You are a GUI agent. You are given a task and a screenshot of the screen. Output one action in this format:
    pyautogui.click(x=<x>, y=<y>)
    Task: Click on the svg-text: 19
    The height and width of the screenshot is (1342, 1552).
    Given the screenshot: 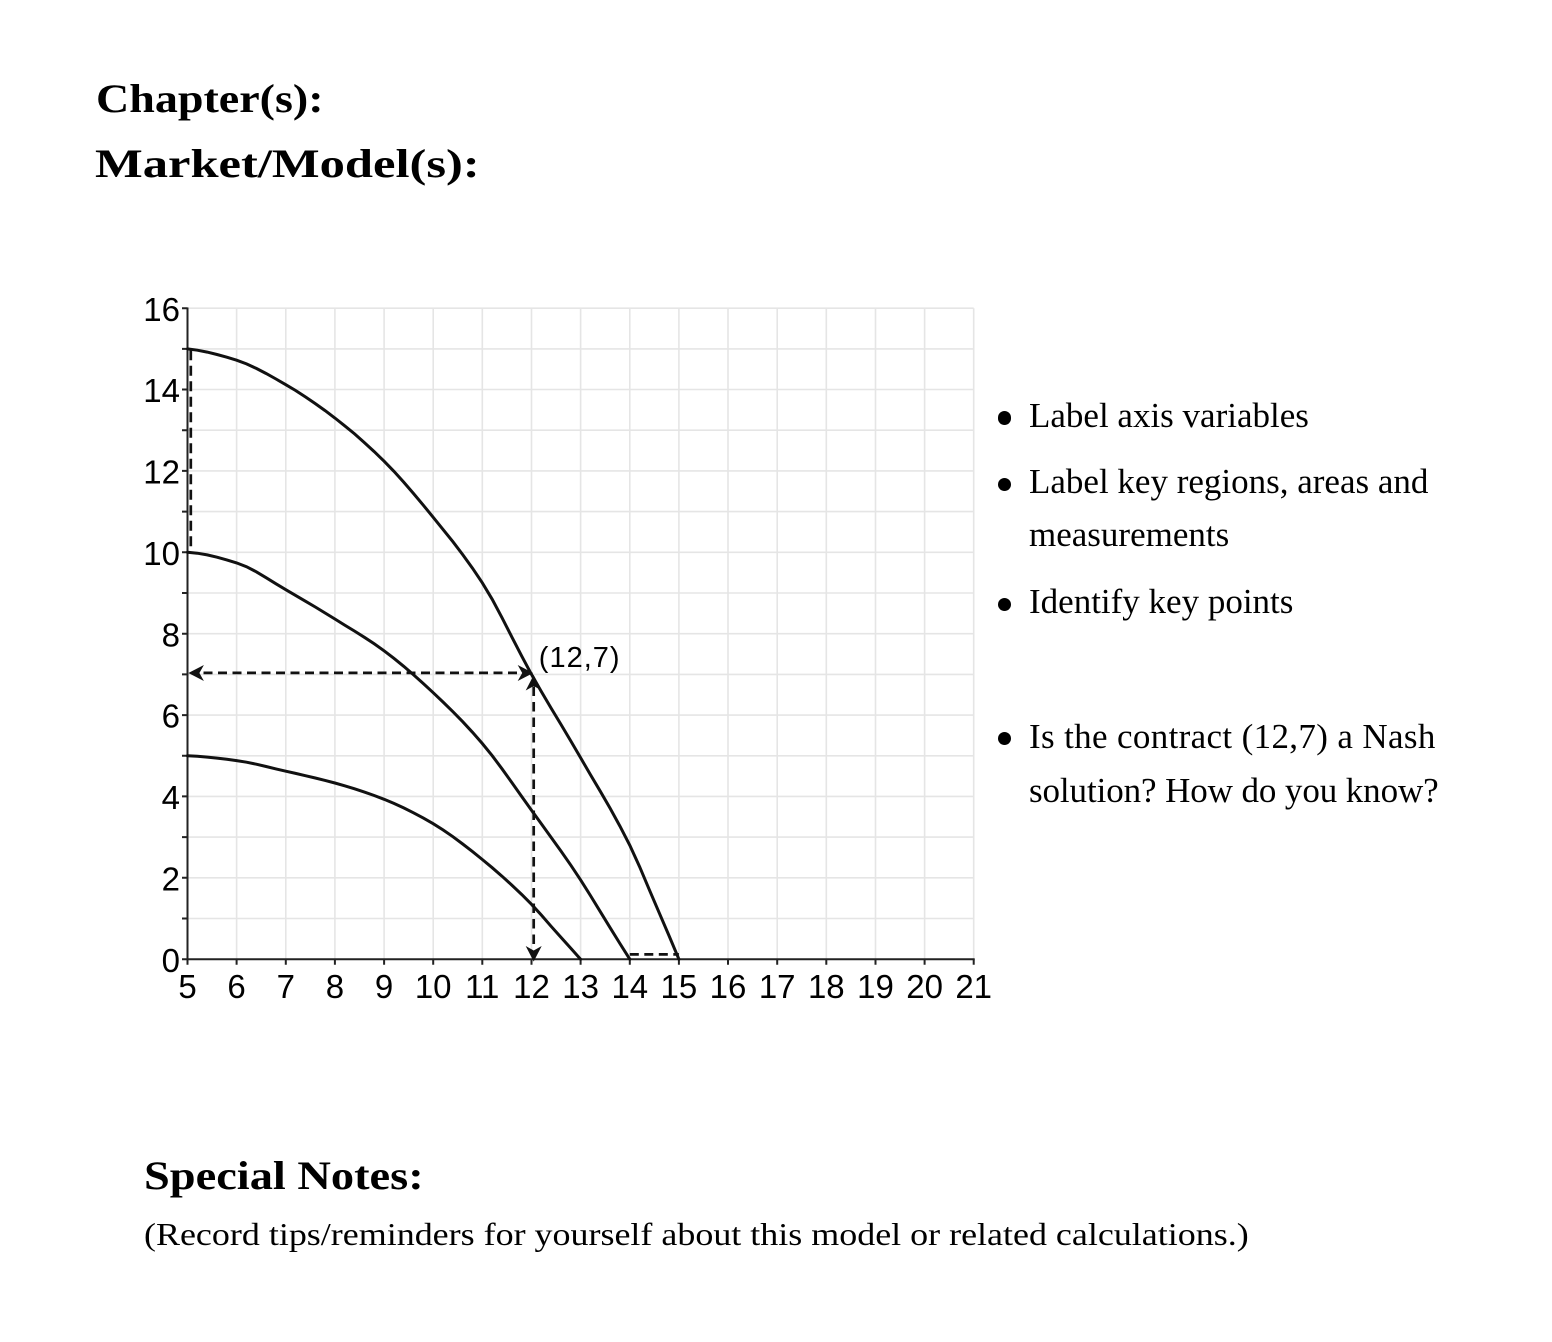 What is the action you would take?
    pyautogui.click(x=875, y=986)
    